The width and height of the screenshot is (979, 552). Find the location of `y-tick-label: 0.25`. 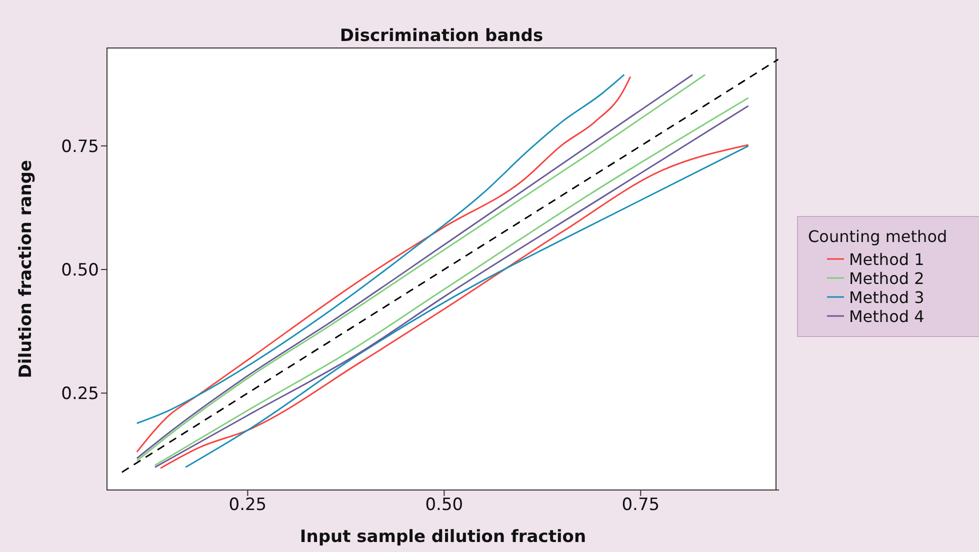

y-tick-label: 0.25 is located at coordinates (80, 394).